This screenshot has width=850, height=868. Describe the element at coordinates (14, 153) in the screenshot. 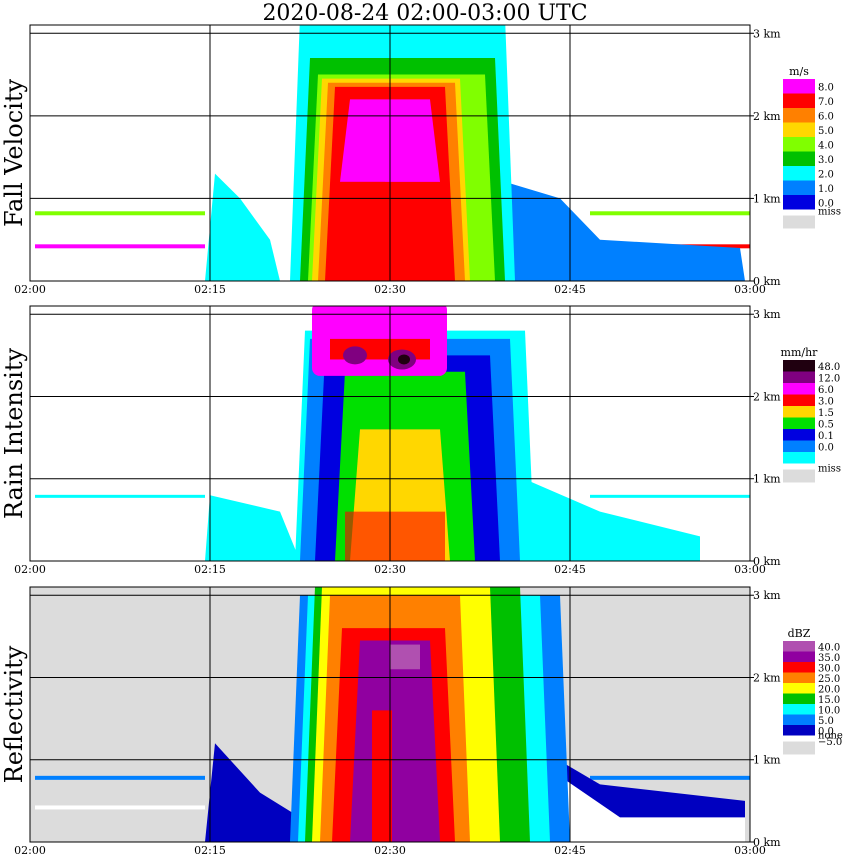

I see `y-axis-label: Fall Velocity` at that location.